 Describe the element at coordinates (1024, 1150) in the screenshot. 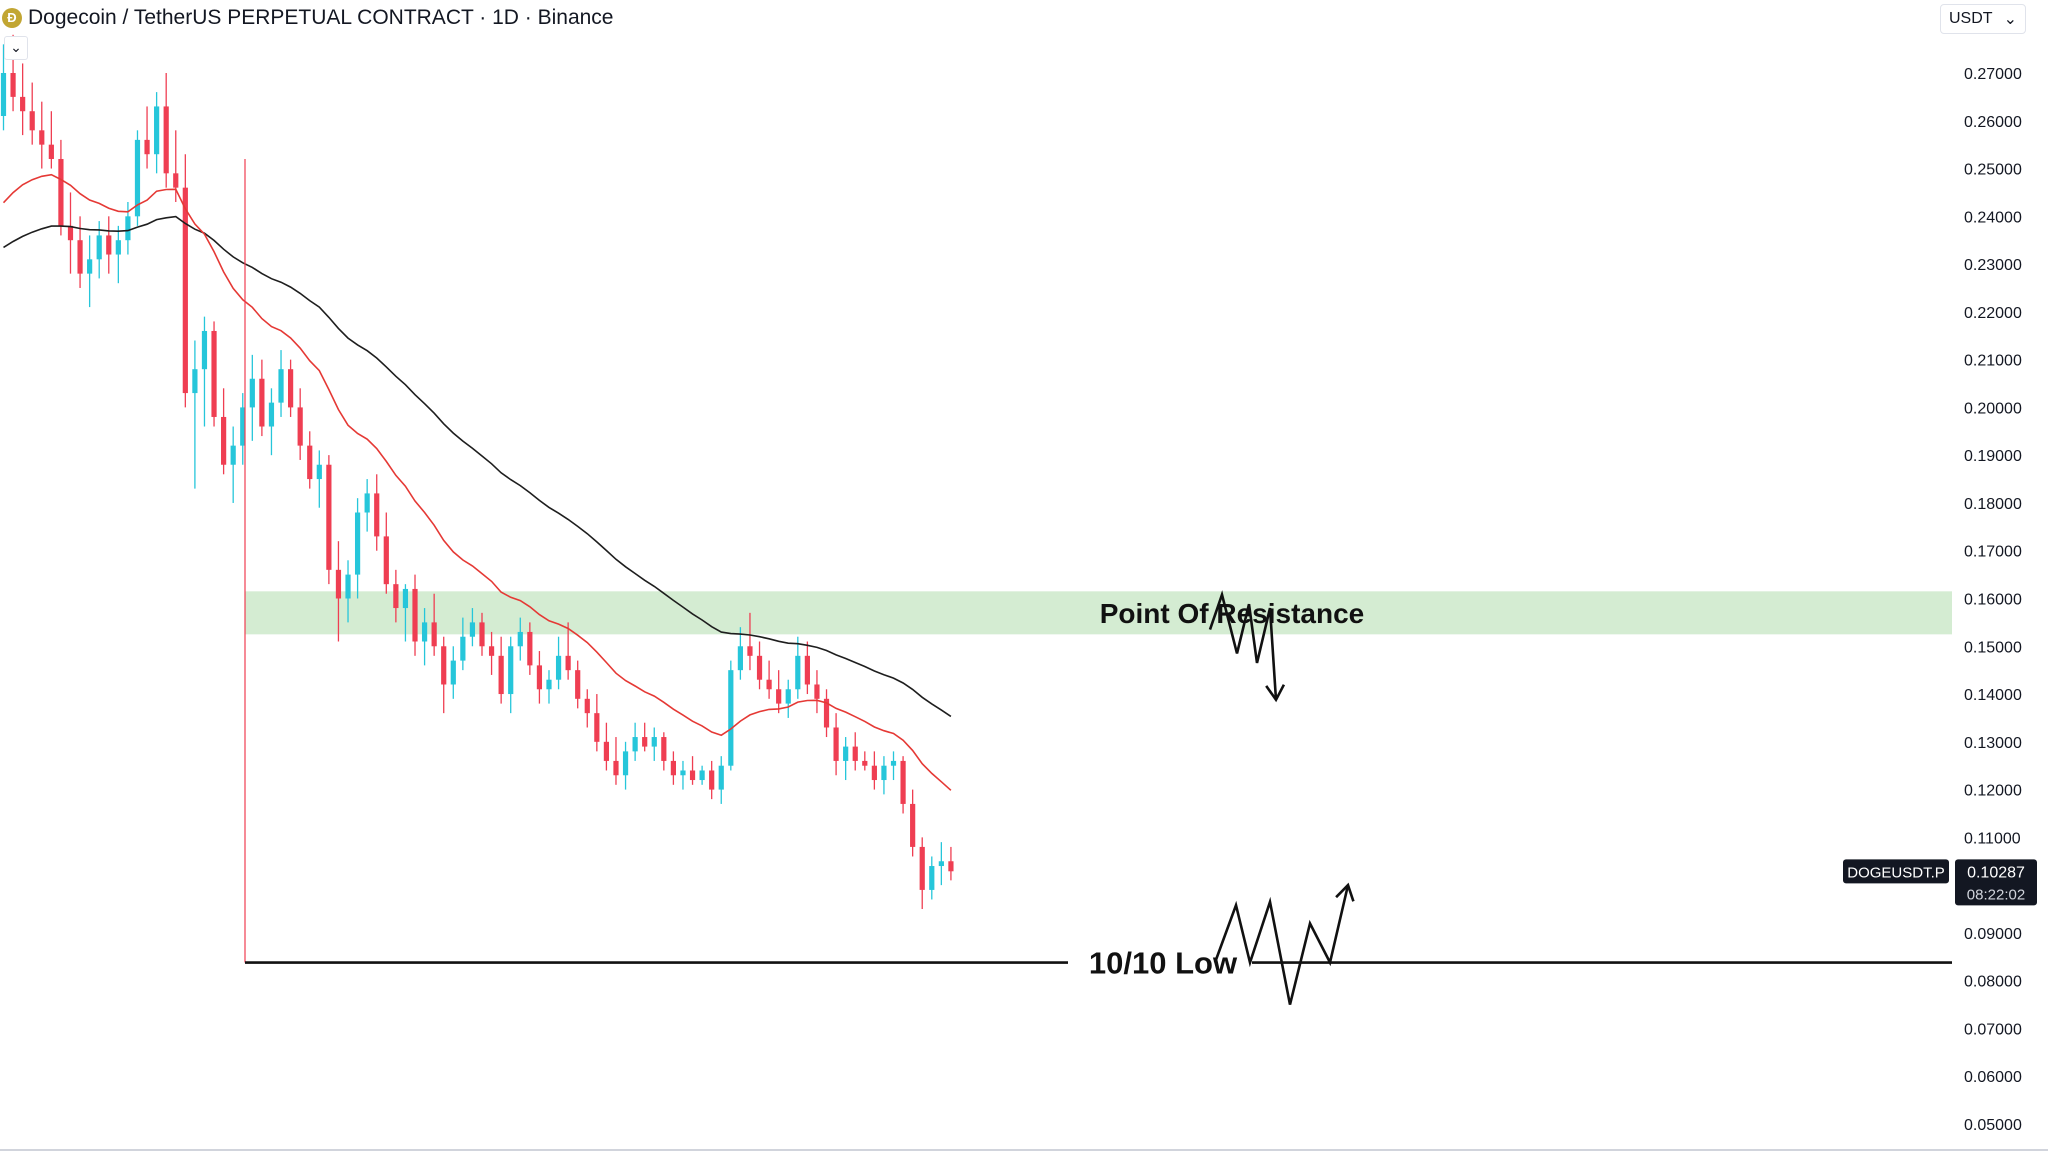

I see `time-axis-border` at that location.